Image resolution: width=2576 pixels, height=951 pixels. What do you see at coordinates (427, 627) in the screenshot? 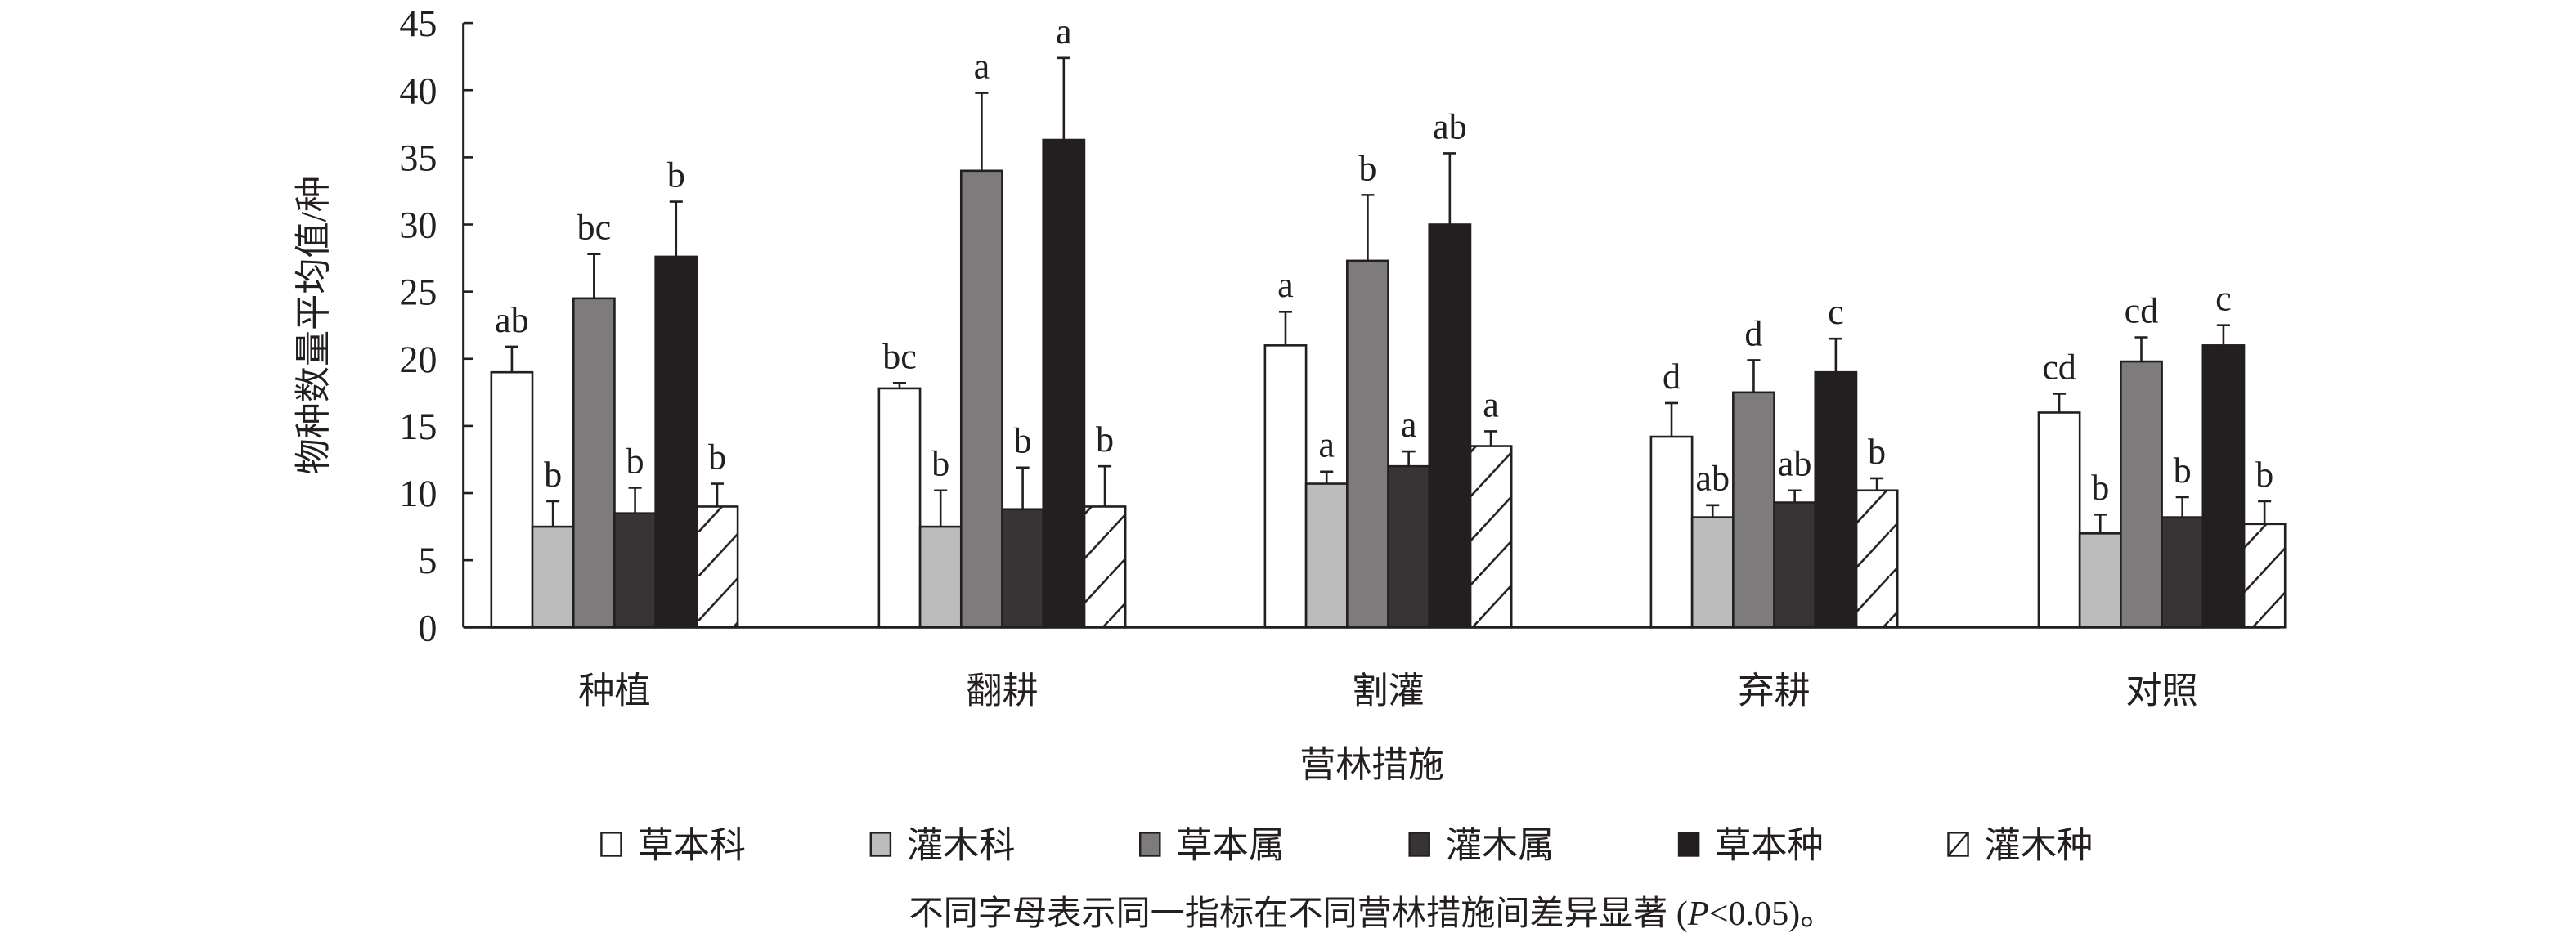
I see `y-tick-label: 0` at bounding box center [427, 627].